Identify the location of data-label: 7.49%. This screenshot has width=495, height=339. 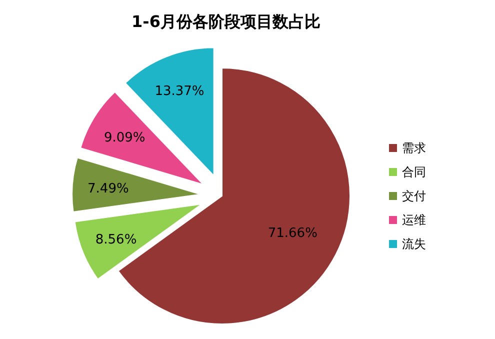
(108, 188).